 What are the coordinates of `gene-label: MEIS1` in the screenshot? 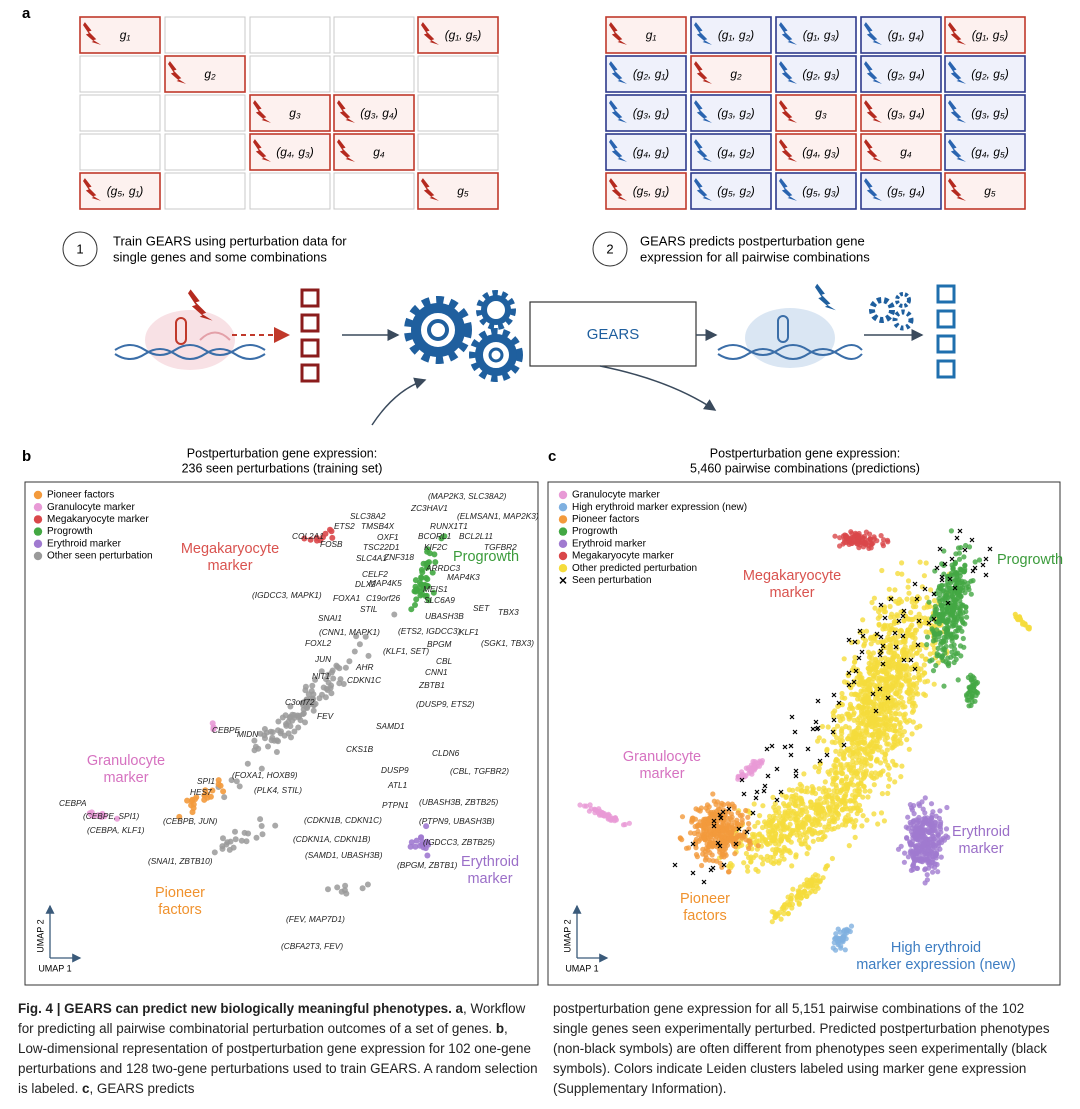 It's located at (435, 589).